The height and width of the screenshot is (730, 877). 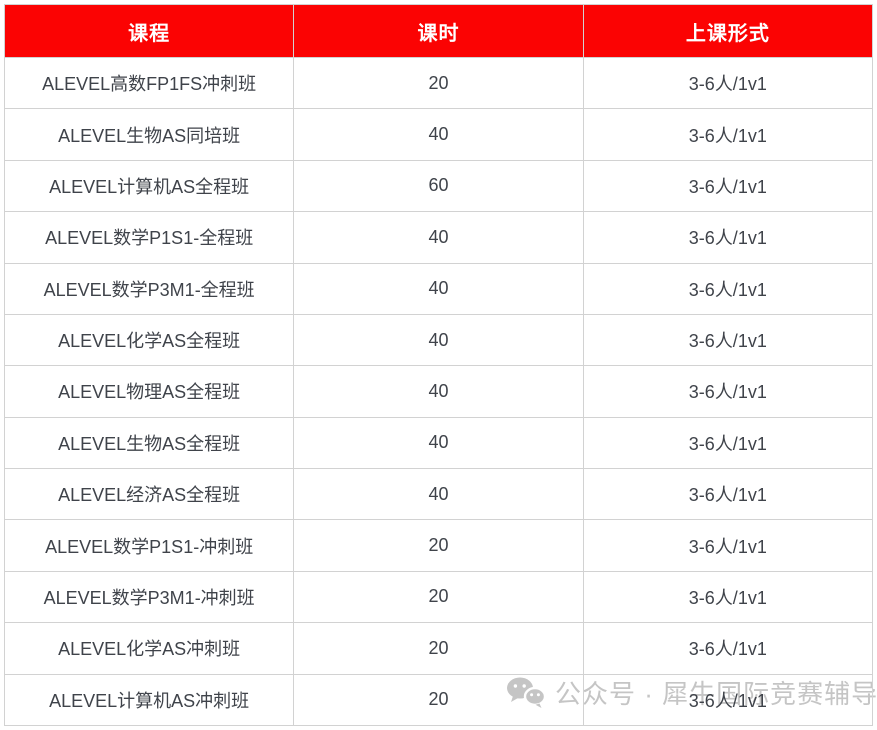 What do you see at coordinates (149, 31) in the screenshot?
I see `header-course: 课程` at bounding box center [149, 31].